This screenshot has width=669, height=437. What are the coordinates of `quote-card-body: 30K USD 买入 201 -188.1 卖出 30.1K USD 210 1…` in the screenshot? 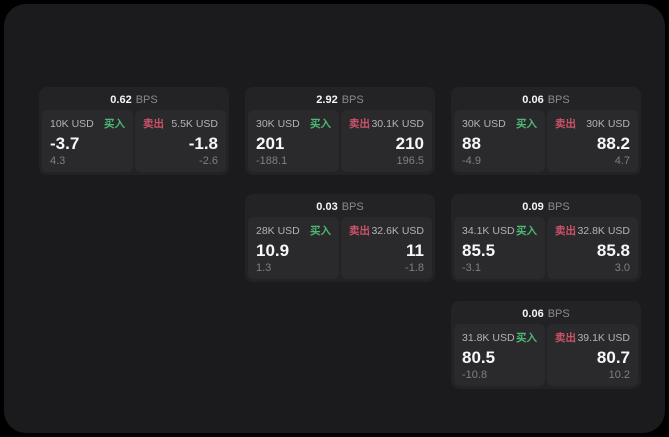 It's located at (340, 141).